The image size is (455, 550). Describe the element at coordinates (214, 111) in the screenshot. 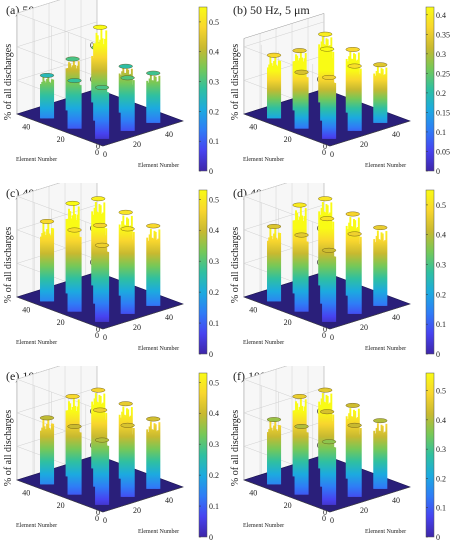

I see `colorbar-tick-label: 0.2` at that location.